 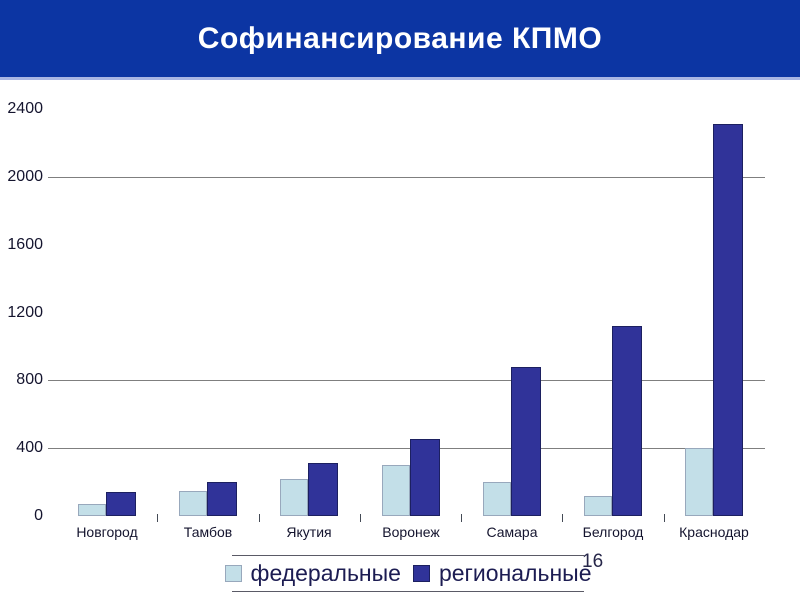 I want to click on title-banner: Софинансирование КПМО, so click(x=400, y=38).